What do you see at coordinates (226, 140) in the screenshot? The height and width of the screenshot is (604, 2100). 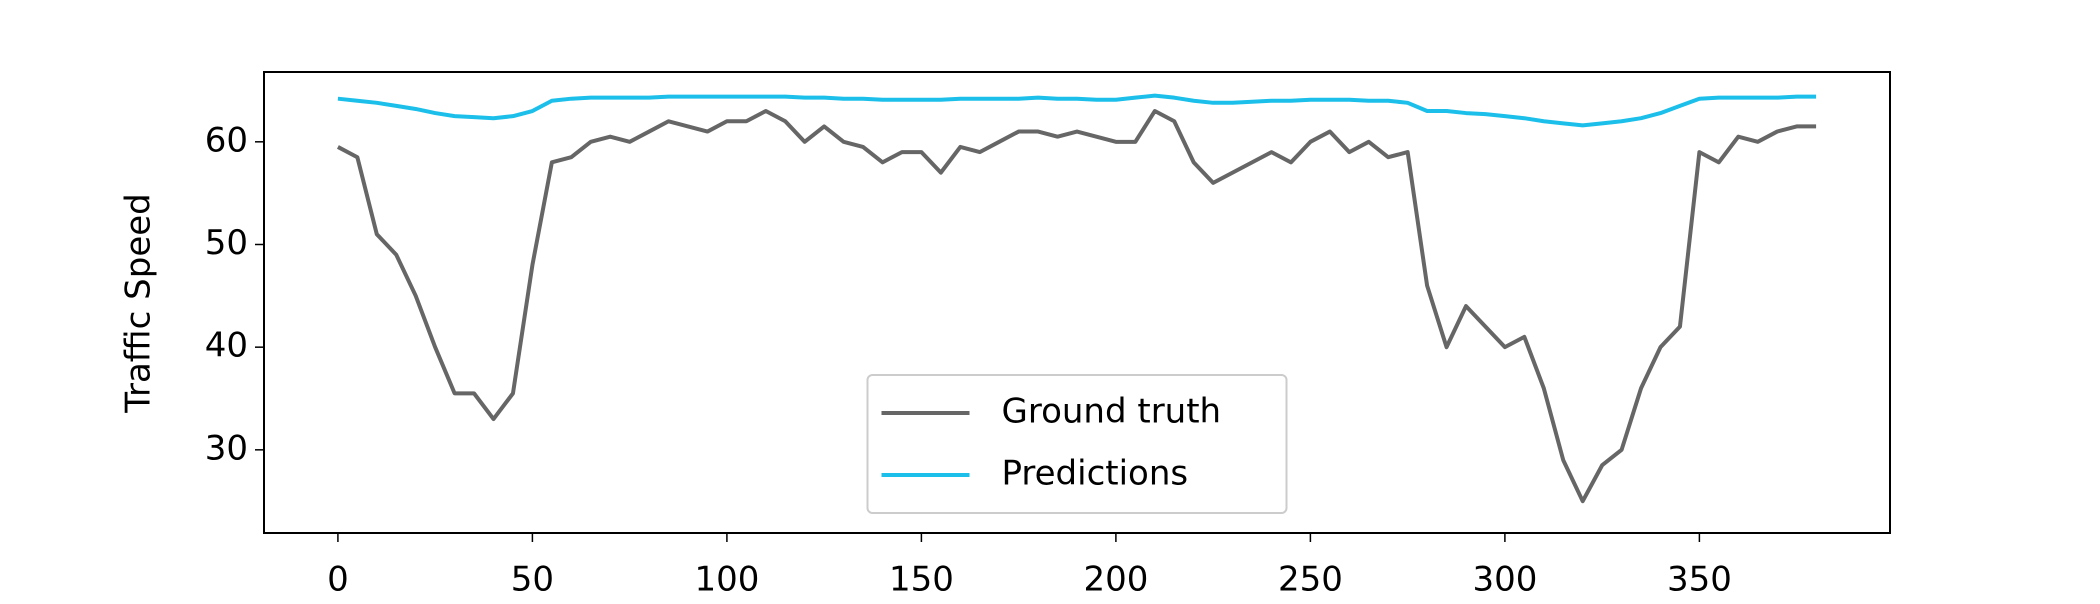 I see `y-tick-label: 60` at bounding box center [226, 140].